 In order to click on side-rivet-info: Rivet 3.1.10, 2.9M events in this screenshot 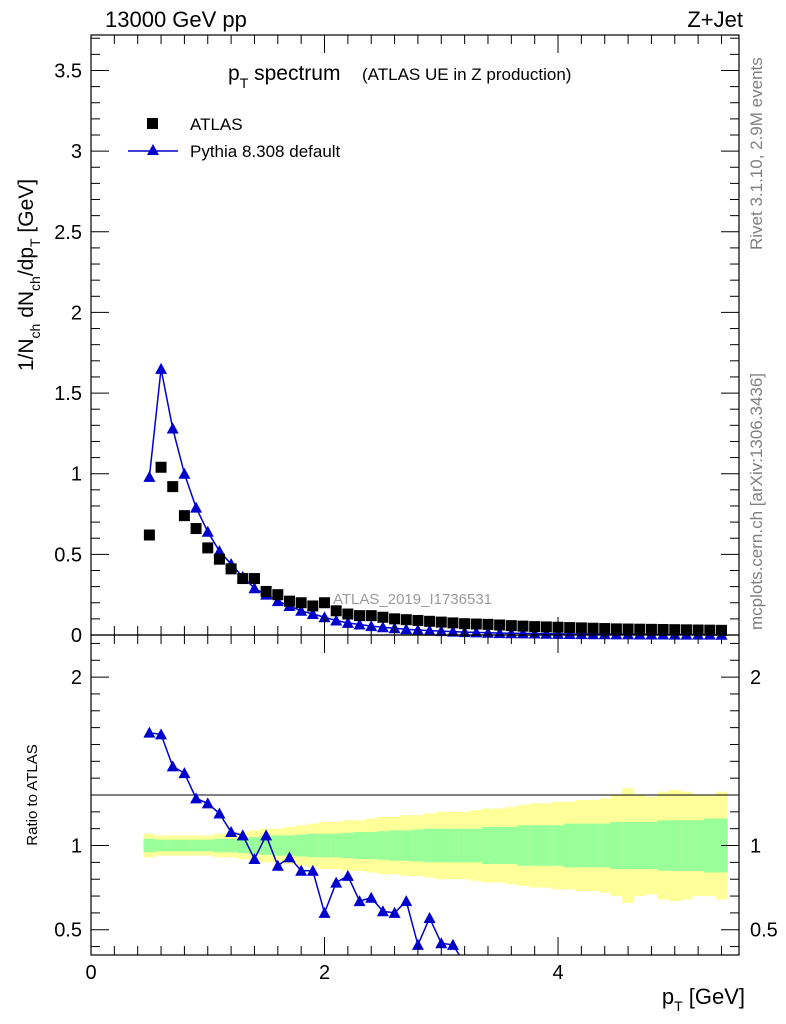, I will do `click(756, 153)`.